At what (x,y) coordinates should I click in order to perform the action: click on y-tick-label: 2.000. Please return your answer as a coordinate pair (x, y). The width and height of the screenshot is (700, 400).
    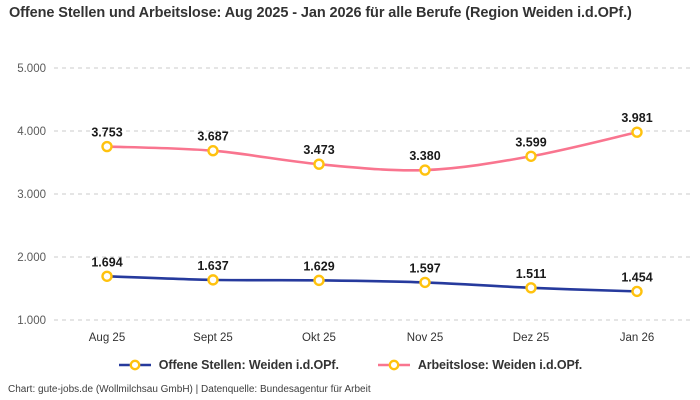
    Looking at the image, I should click on (31, 258).